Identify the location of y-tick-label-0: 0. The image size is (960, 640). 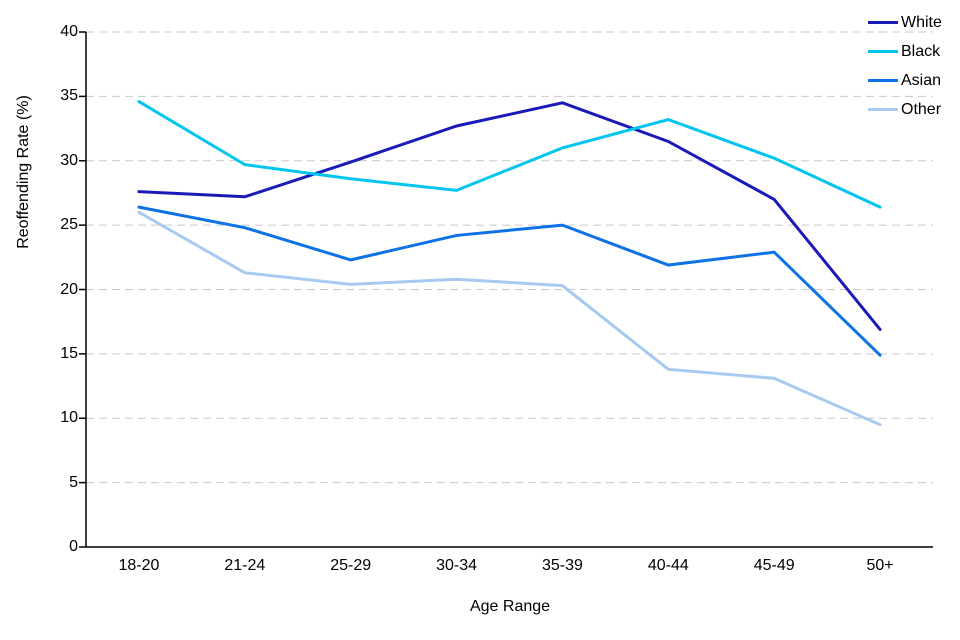
(73, 546).